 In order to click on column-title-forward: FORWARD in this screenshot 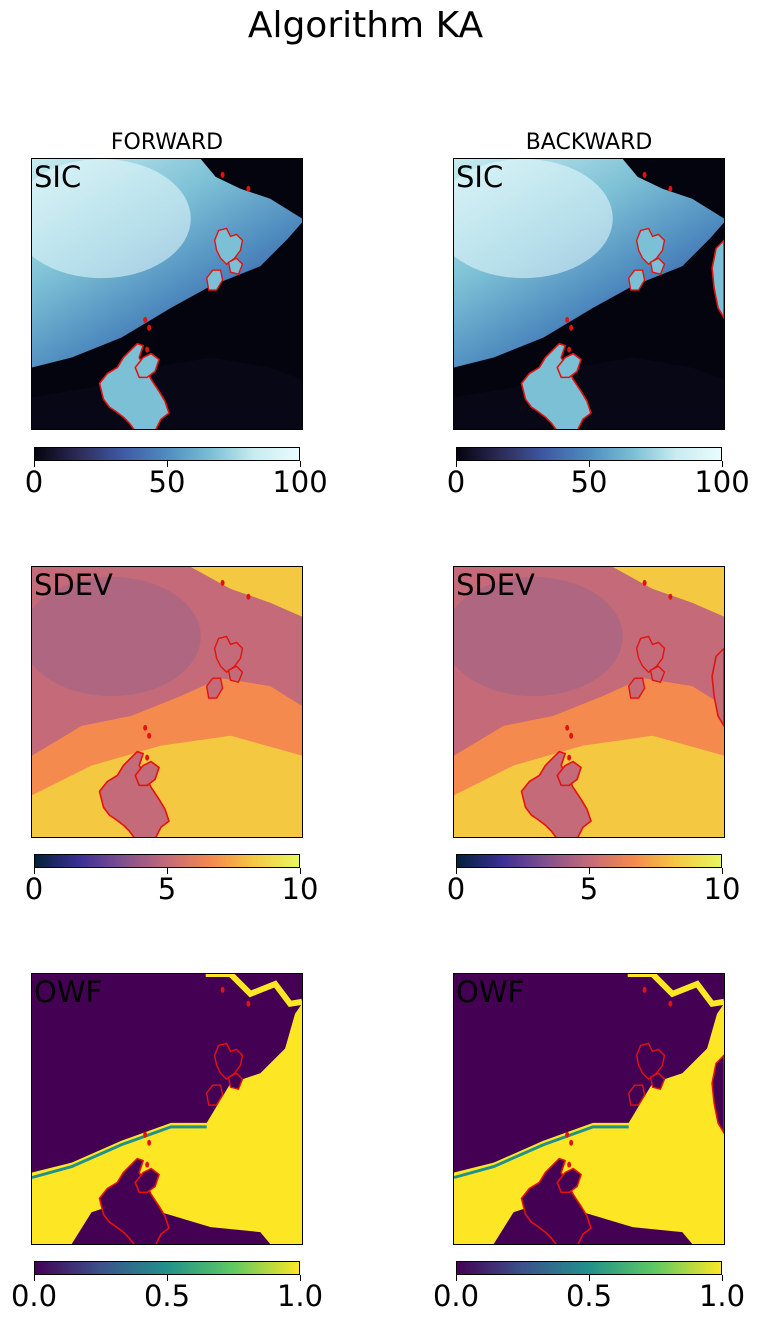, I will do `click(167, 142)`.